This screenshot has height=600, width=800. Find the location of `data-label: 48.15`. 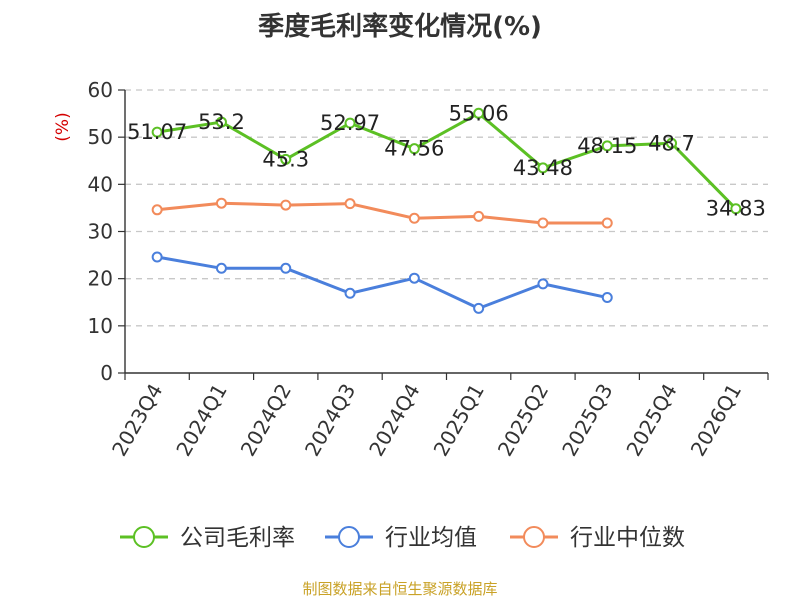

data-label: 48.15 is located at coordinates (607, 146).